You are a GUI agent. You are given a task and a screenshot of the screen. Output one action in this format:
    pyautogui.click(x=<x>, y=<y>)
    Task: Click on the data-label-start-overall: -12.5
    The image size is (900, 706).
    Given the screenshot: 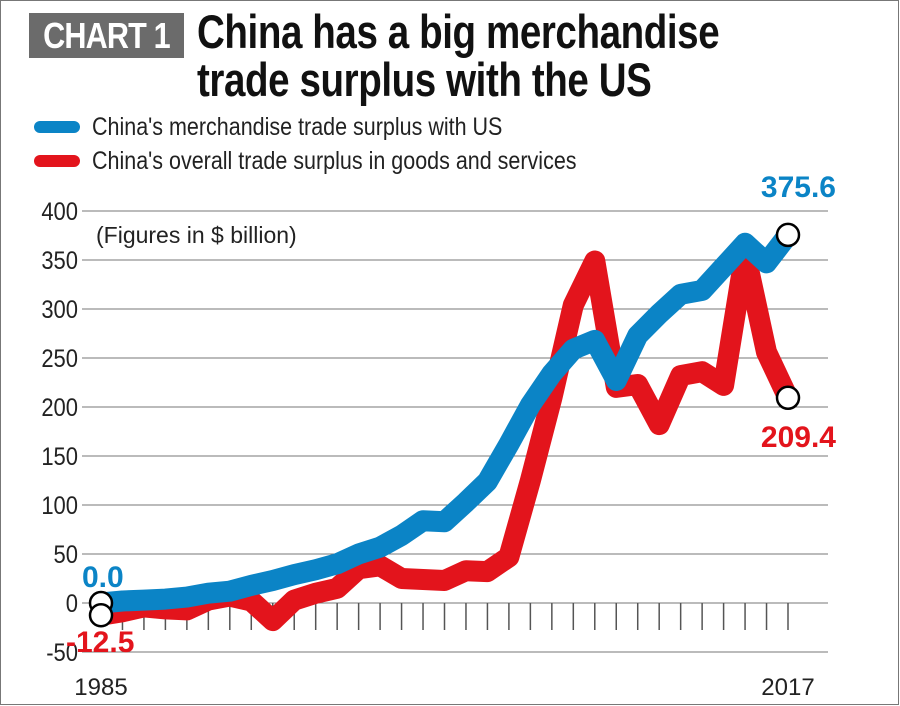 What is the action you would take?
    pyautogui.click(x=100, y=642)
    